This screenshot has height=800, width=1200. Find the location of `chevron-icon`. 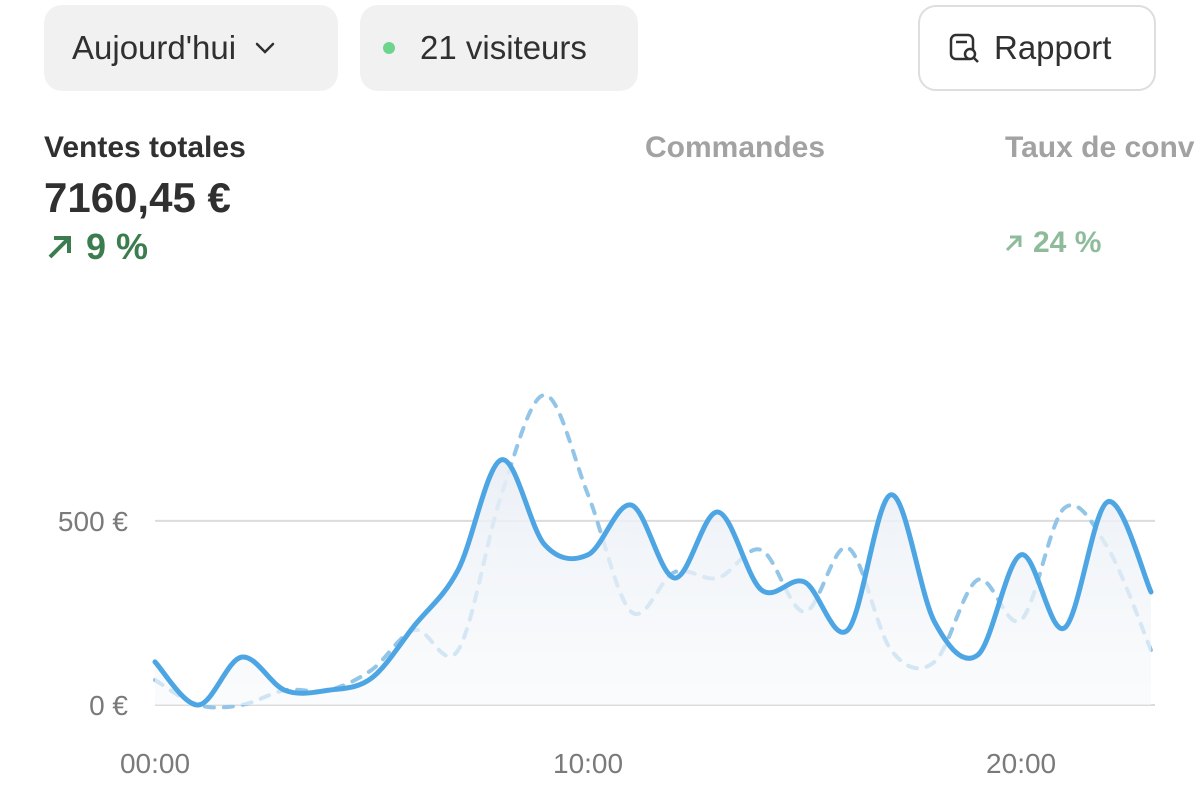

chevron-icon is located at coordinates (265, 48).